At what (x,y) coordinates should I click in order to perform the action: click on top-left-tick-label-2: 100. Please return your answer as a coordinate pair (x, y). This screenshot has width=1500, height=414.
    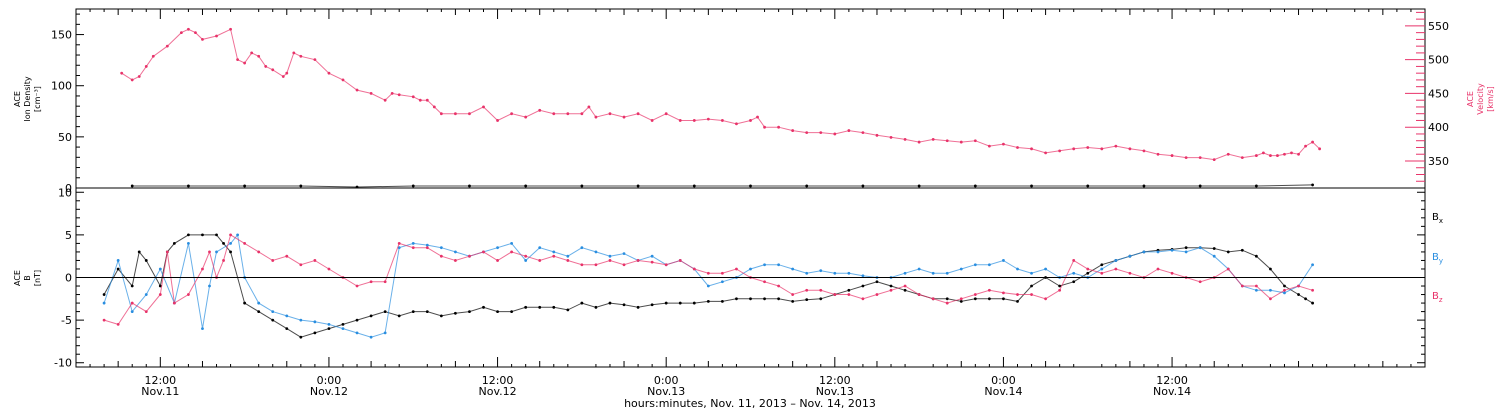
    Looking at the image, I should click on (61, 86).